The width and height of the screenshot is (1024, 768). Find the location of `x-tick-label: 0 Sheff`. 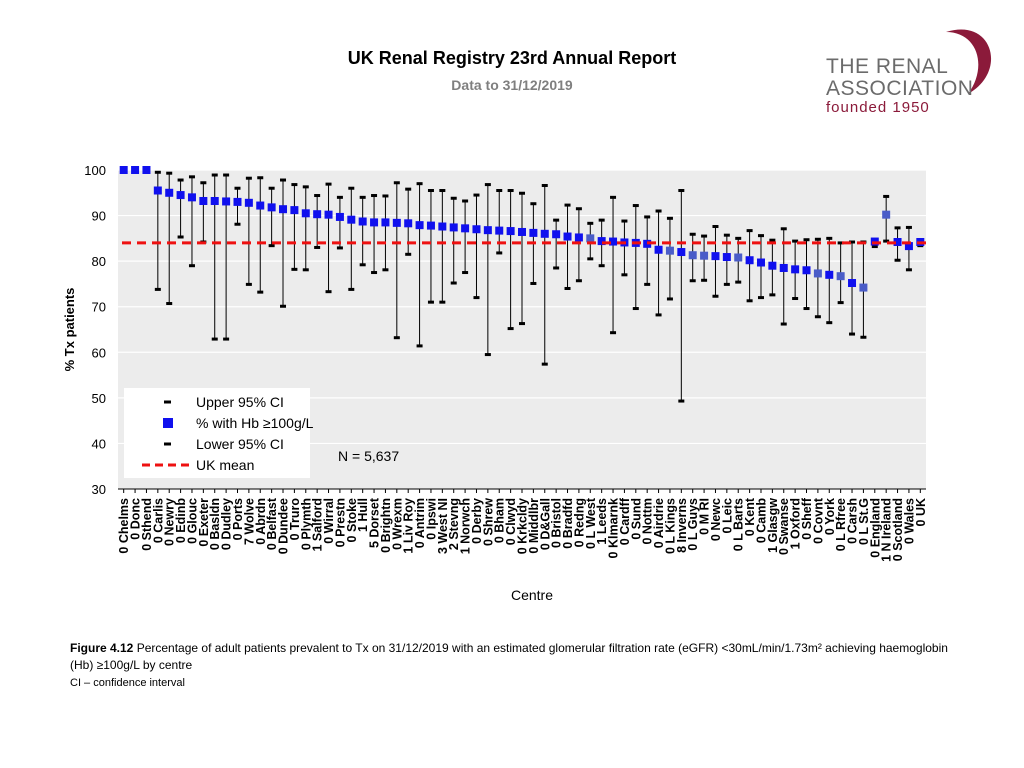

x-tick-label: 0 Sheff is located at coordinates (807, 518).